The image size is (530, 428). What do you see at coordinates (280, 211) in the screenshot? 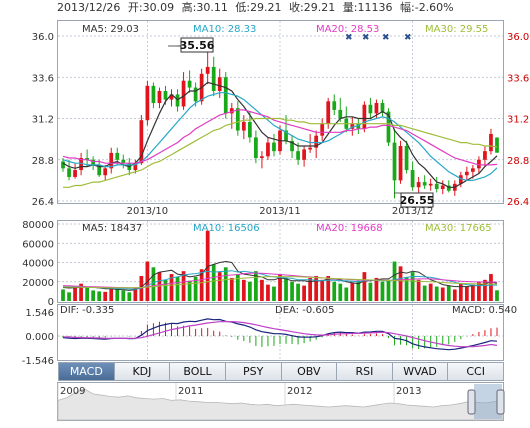
I see `date-tick-label: 2013/11` at bounding box center [280, 211].